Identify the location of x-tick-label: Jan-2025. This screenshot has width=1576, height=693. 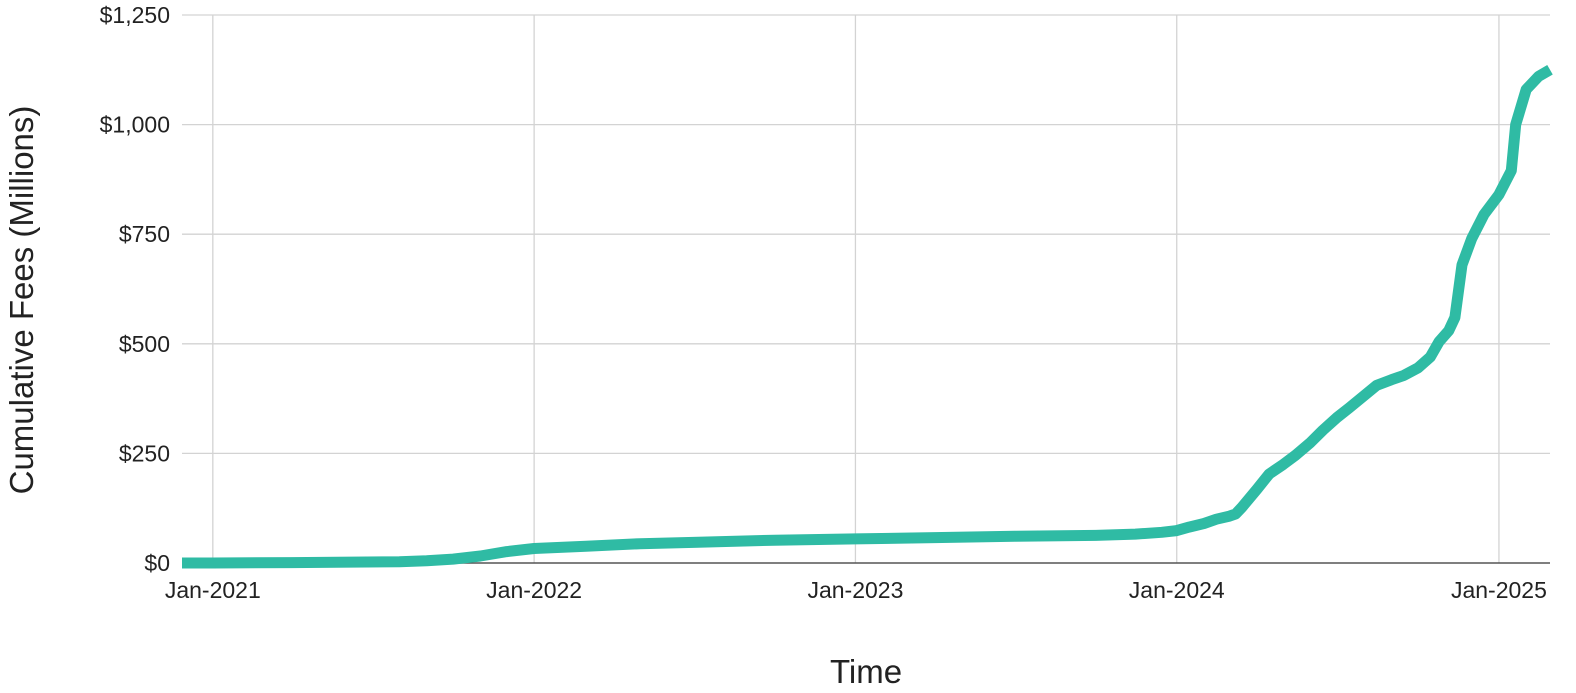
(1499, 590).